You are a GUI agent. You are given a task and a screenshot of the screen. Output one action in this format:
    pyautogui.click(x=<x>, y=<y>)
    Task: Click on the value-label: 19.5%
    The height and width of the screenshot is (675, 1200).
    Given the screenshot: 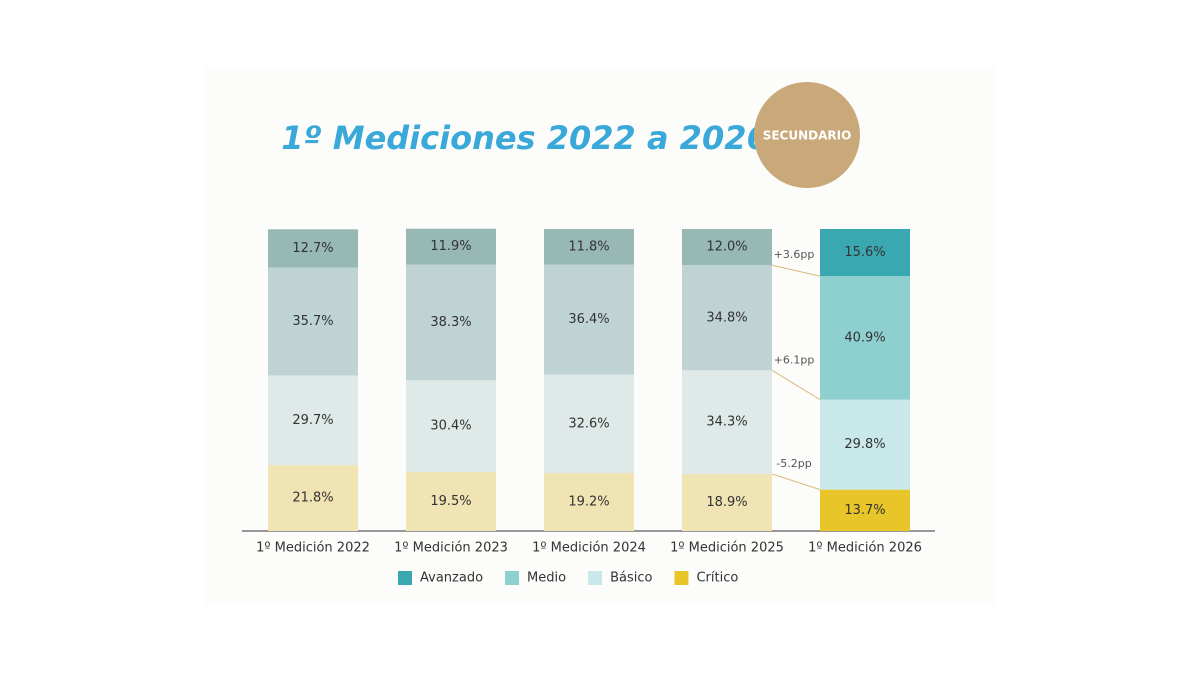 What is the action you would take?
    pyautogui.click(x=450, y=501)
    